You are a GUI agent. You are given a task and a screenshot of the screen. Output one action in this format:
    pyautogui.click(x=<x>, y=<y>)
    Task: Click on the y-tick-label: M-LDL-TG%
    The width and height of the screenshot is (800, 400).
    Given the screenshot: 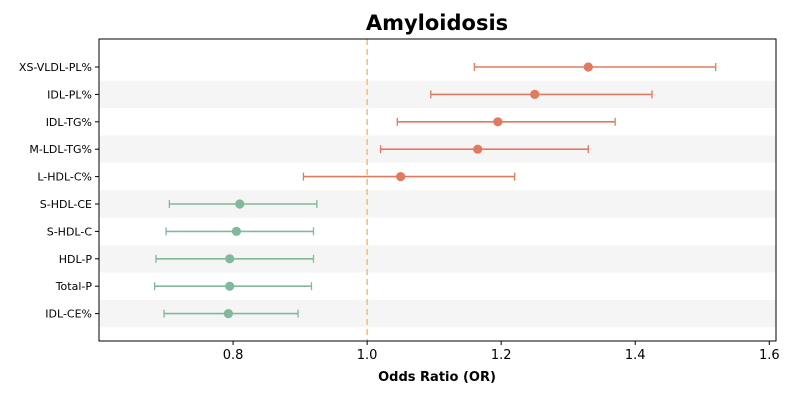 What is the action you would take?
    pyautogui.click(x=60, y=149)
    